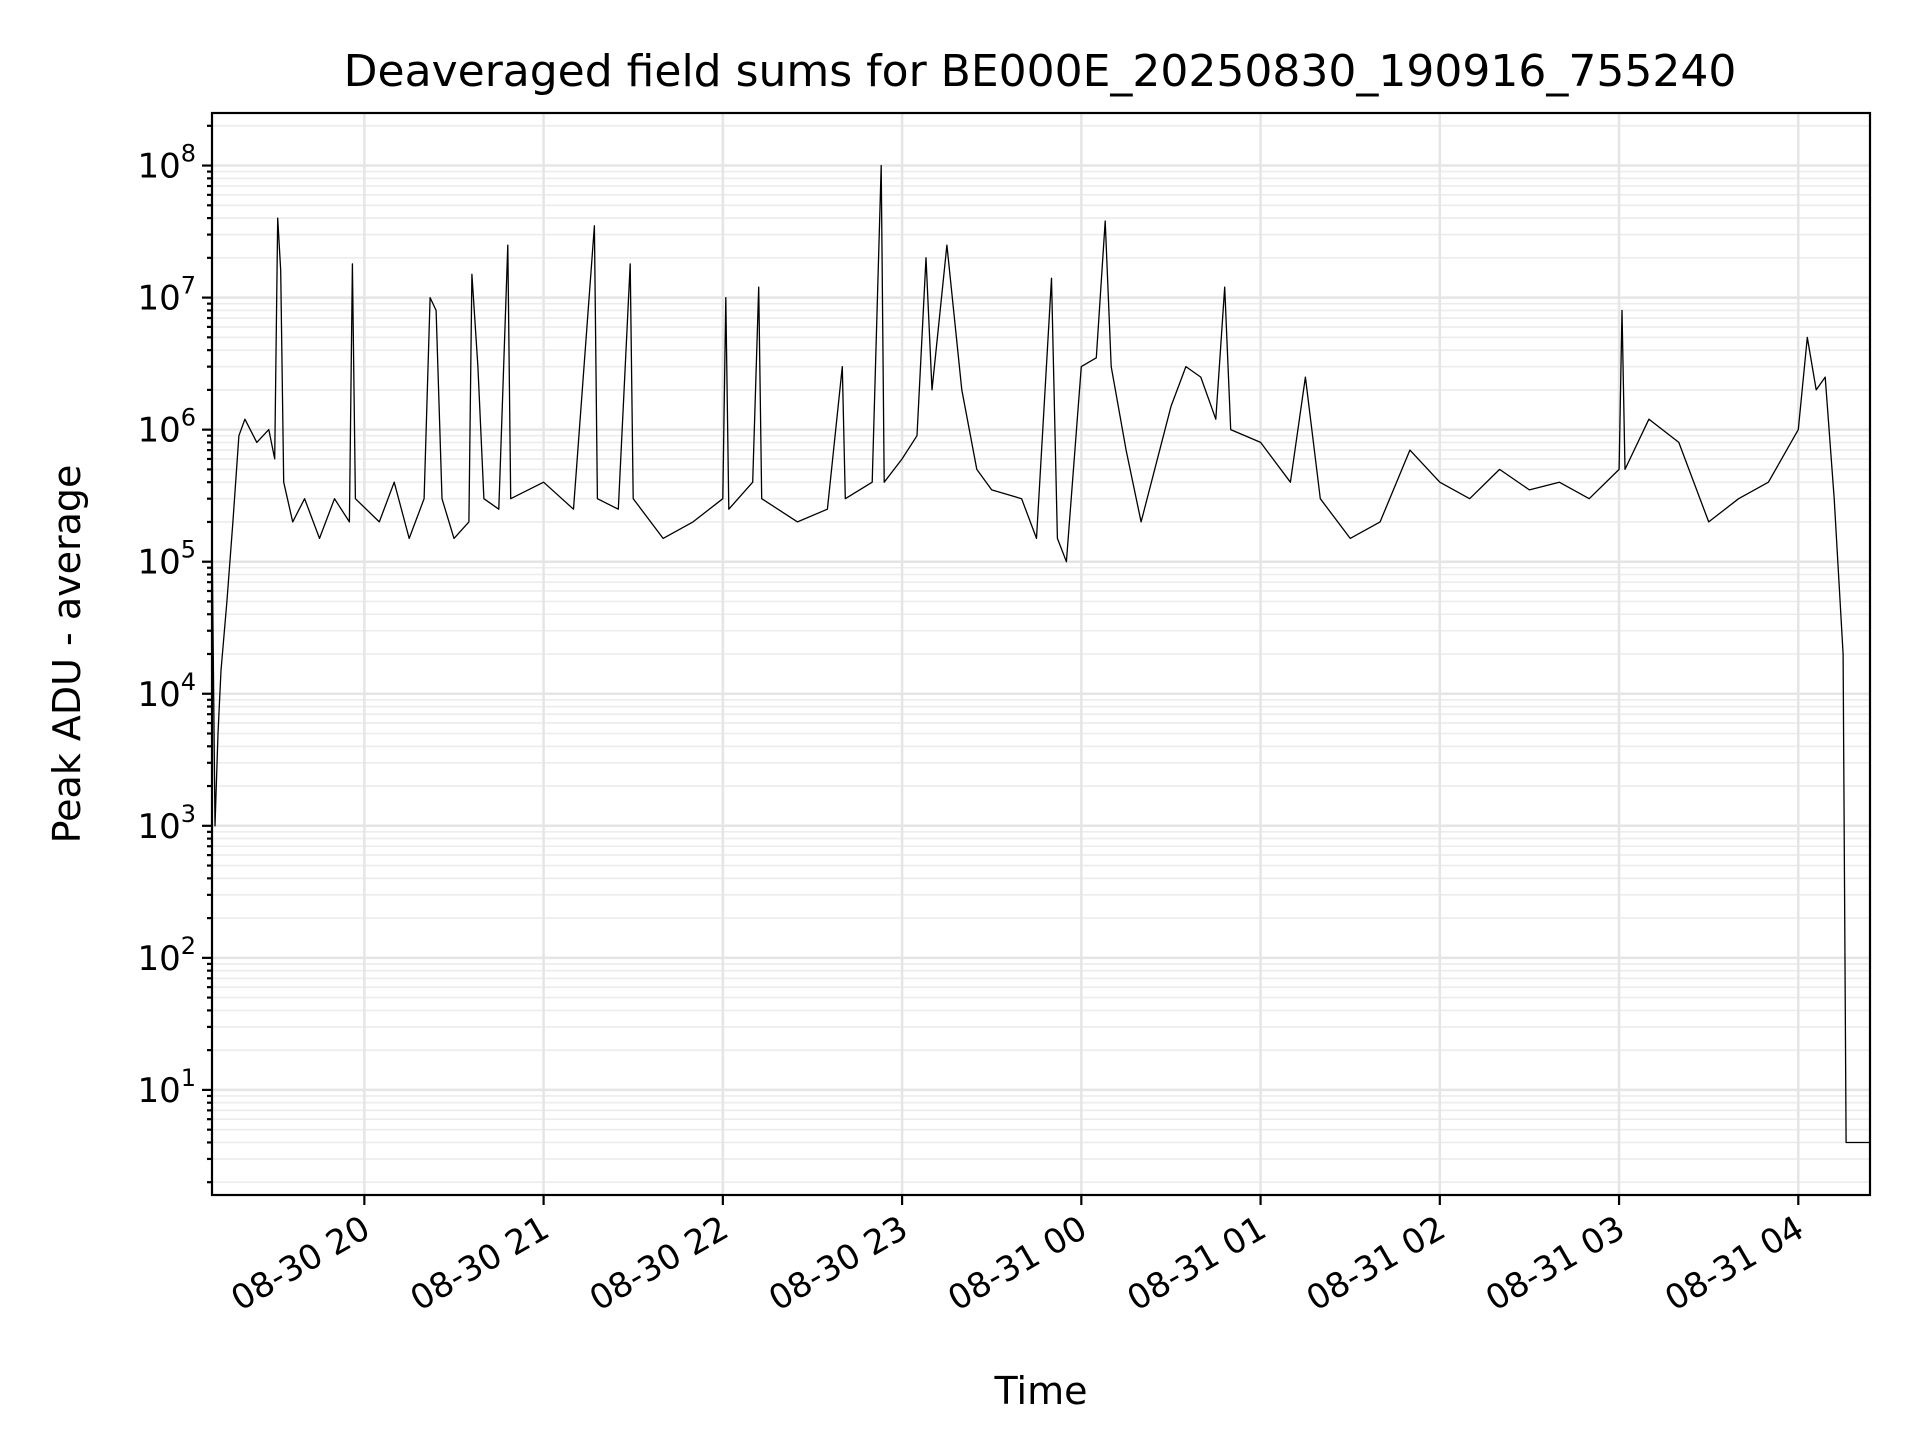  I want to click on y-tick-label: 10¹, so click(166, 1087).